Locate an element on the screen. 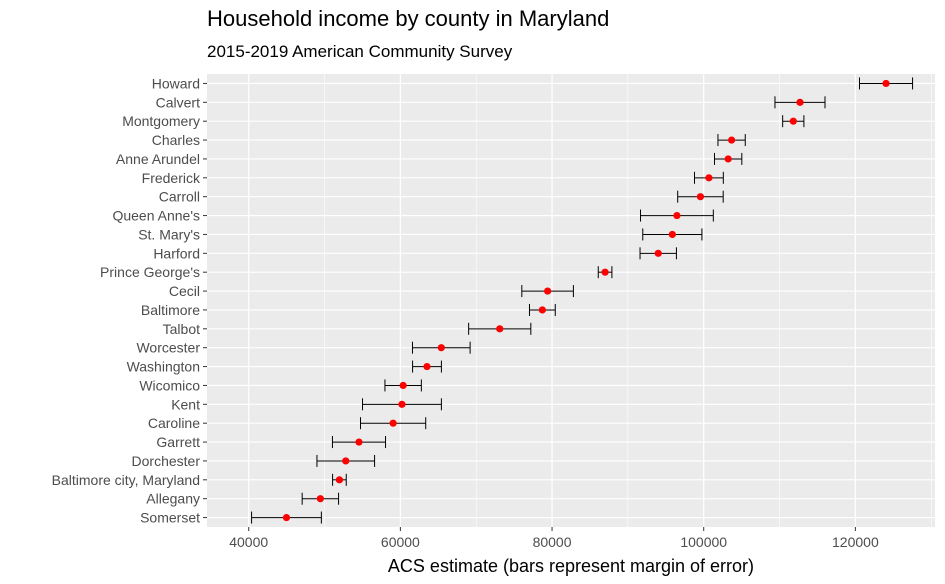 This screenshot has width=945, height=584. y-tick-label: Prince George's is located at coordinates (150, 272).